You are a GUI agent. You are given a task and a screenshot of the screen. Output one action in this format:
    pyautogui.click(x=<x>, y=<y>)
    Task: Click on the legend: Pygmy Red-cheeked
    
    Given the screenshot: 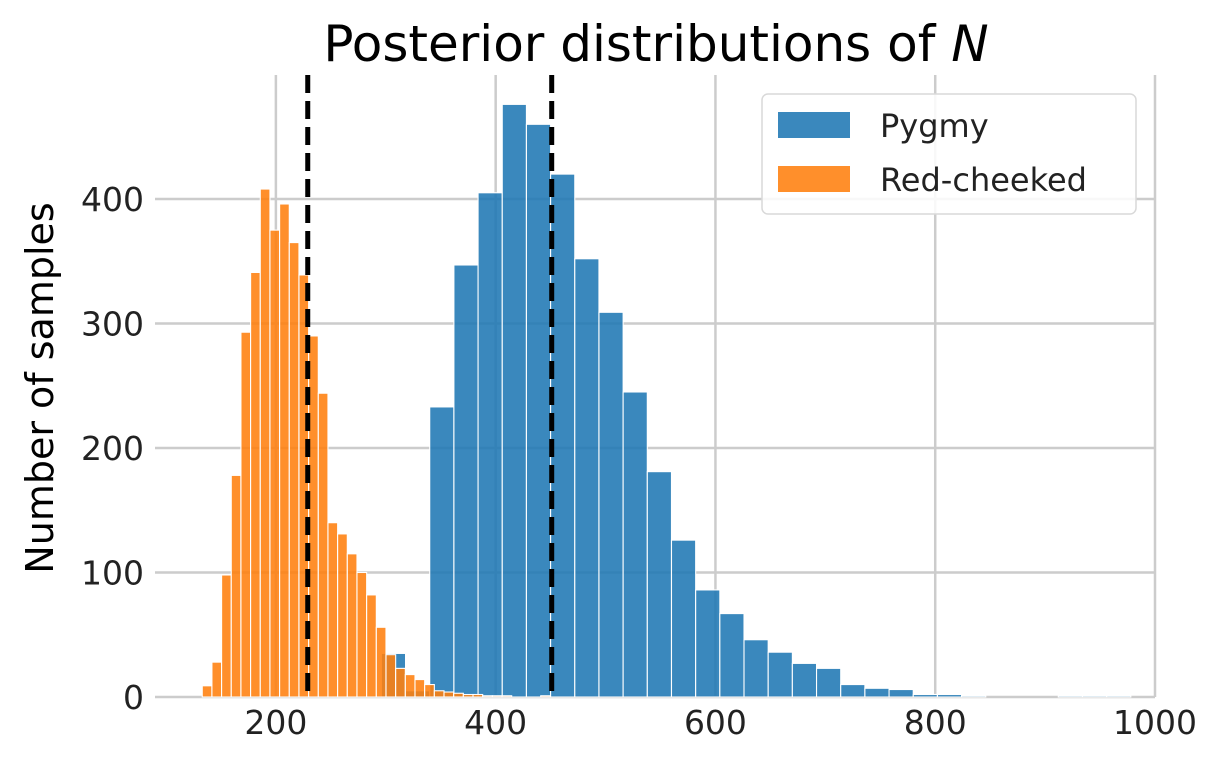 What is the action you would take?
    pyautogui.click(x=949, y=154)
    